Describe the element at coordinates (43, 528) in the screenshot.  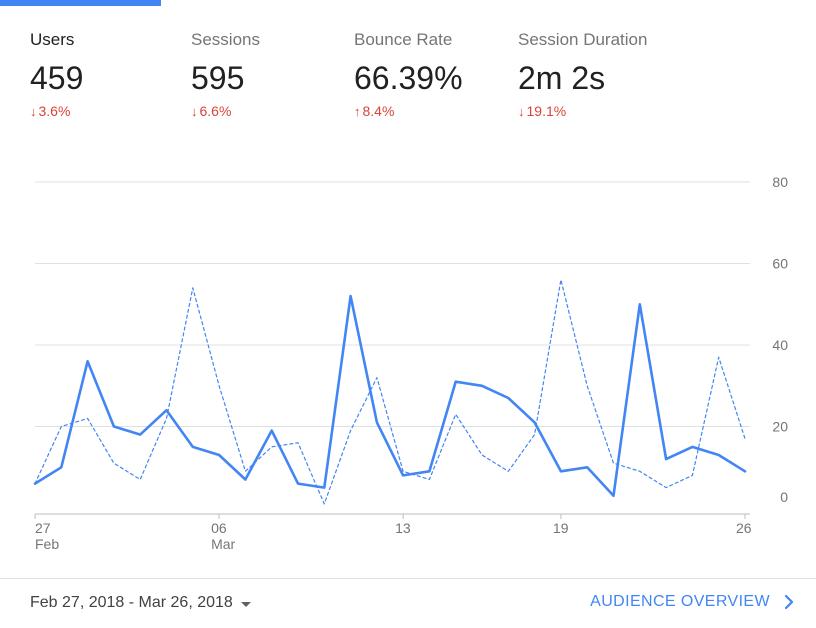
I see `x-tick-label: 27` at that location.